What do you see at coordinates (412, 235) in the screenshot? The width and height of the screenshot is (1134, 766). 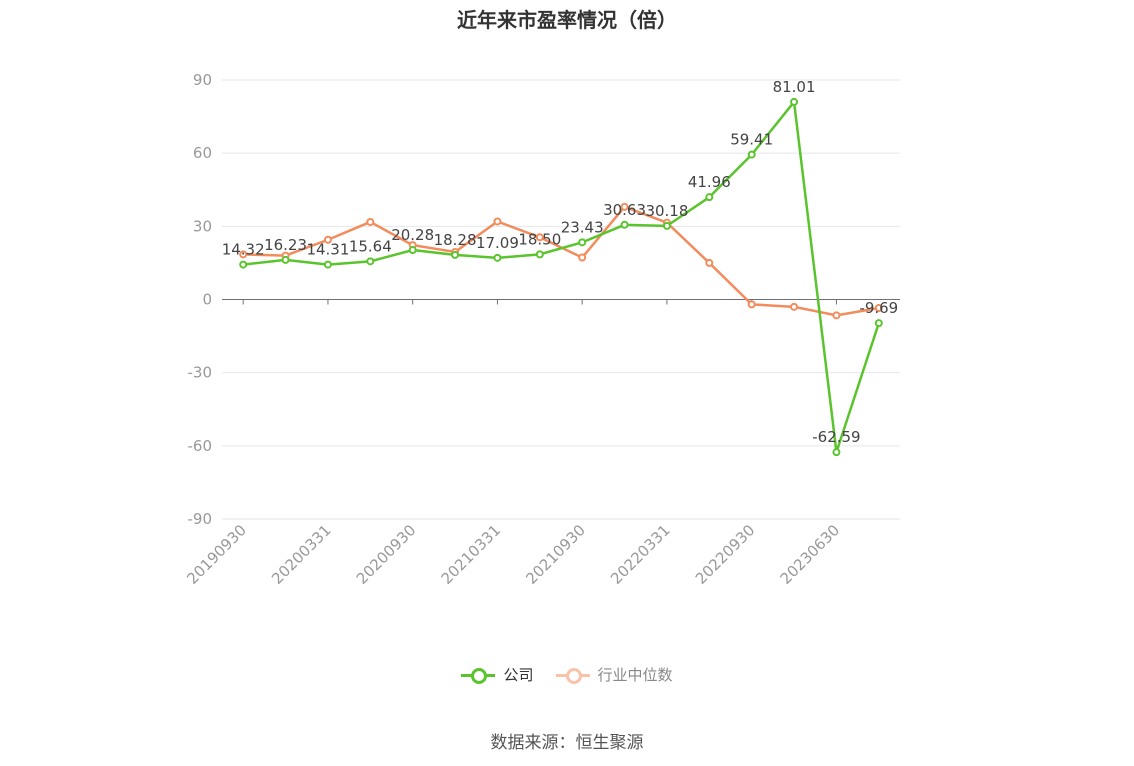 I see `data-label-company: 20.28` at bounding box center [412, 235].